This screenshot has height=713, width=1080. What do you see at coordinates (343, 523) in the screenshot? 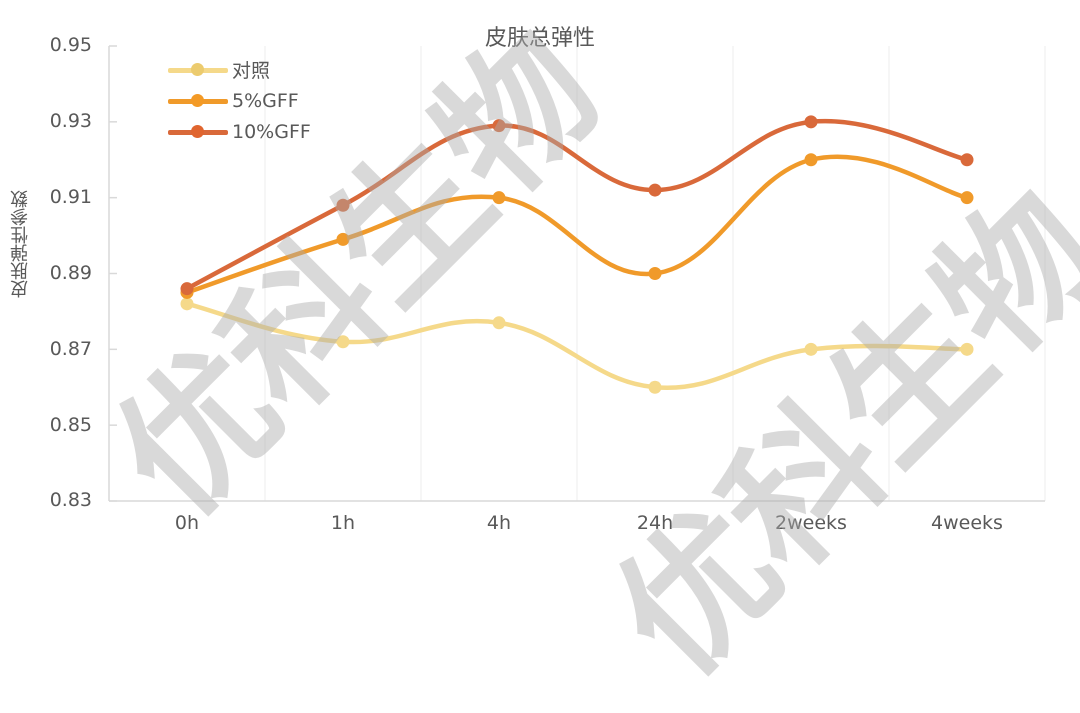
I see `x-tick-label: 1h` at bounding box center [343, 523].